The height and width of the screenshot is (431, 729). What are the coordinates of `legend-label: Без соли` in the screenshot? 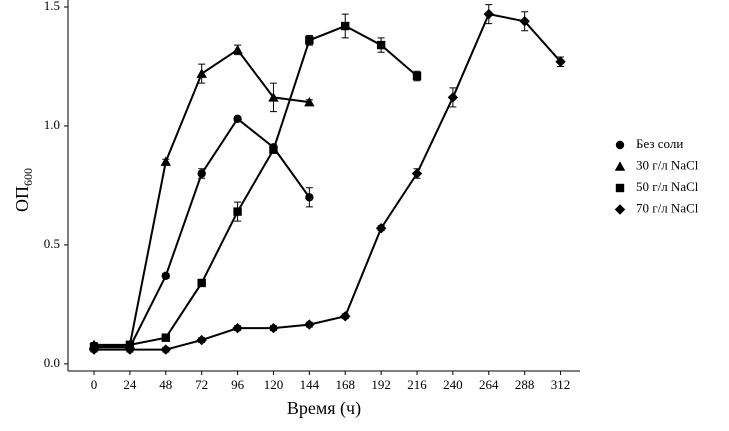 It's located at (659, 143).